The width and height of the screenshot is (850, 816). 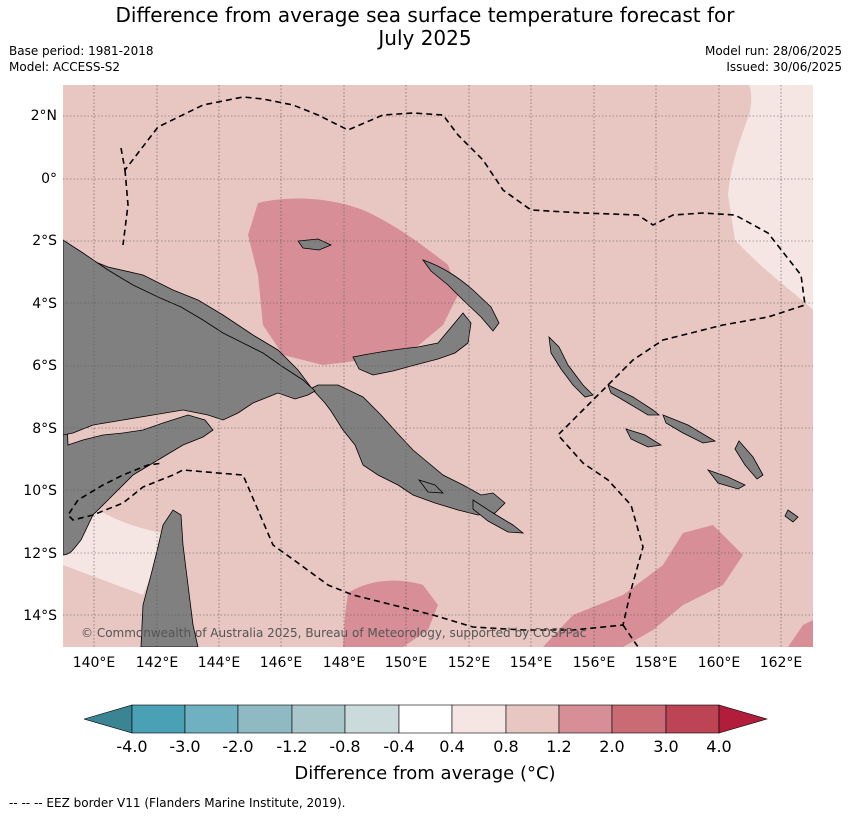 I want to click on colorbar-label: -0.8, so click(x=345, y=746).